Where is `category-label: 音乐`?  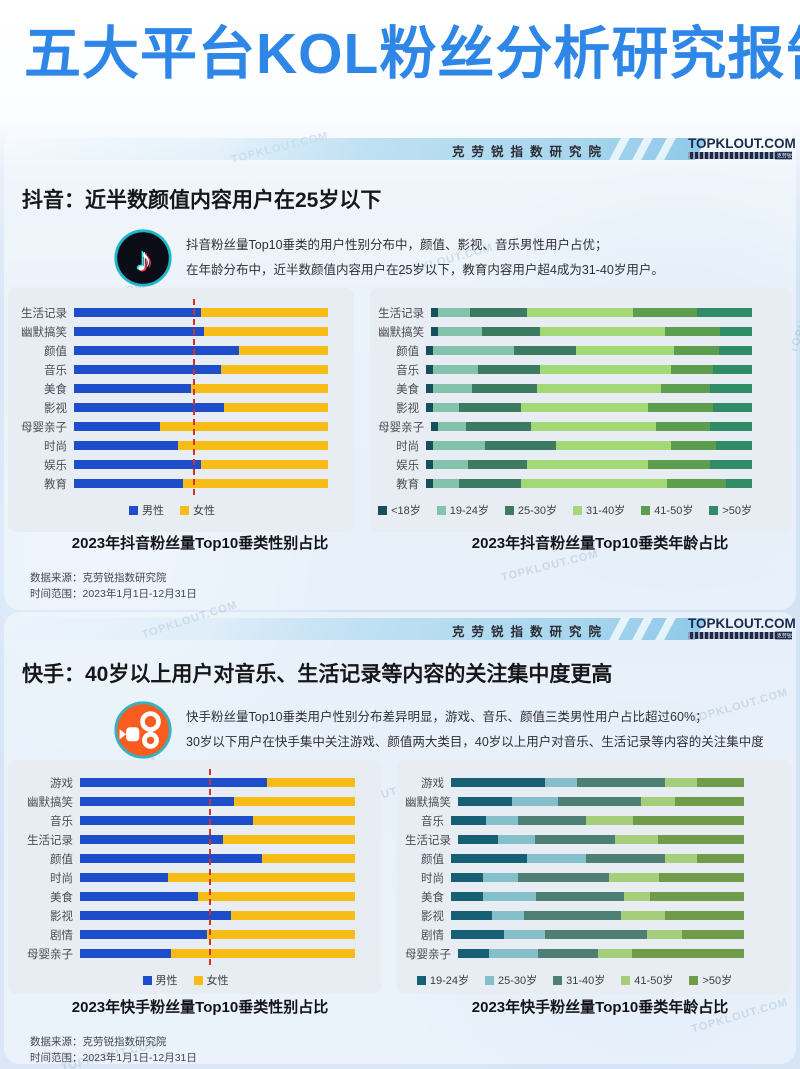 category-label: 音乐 is located at coordinates (408, 370).